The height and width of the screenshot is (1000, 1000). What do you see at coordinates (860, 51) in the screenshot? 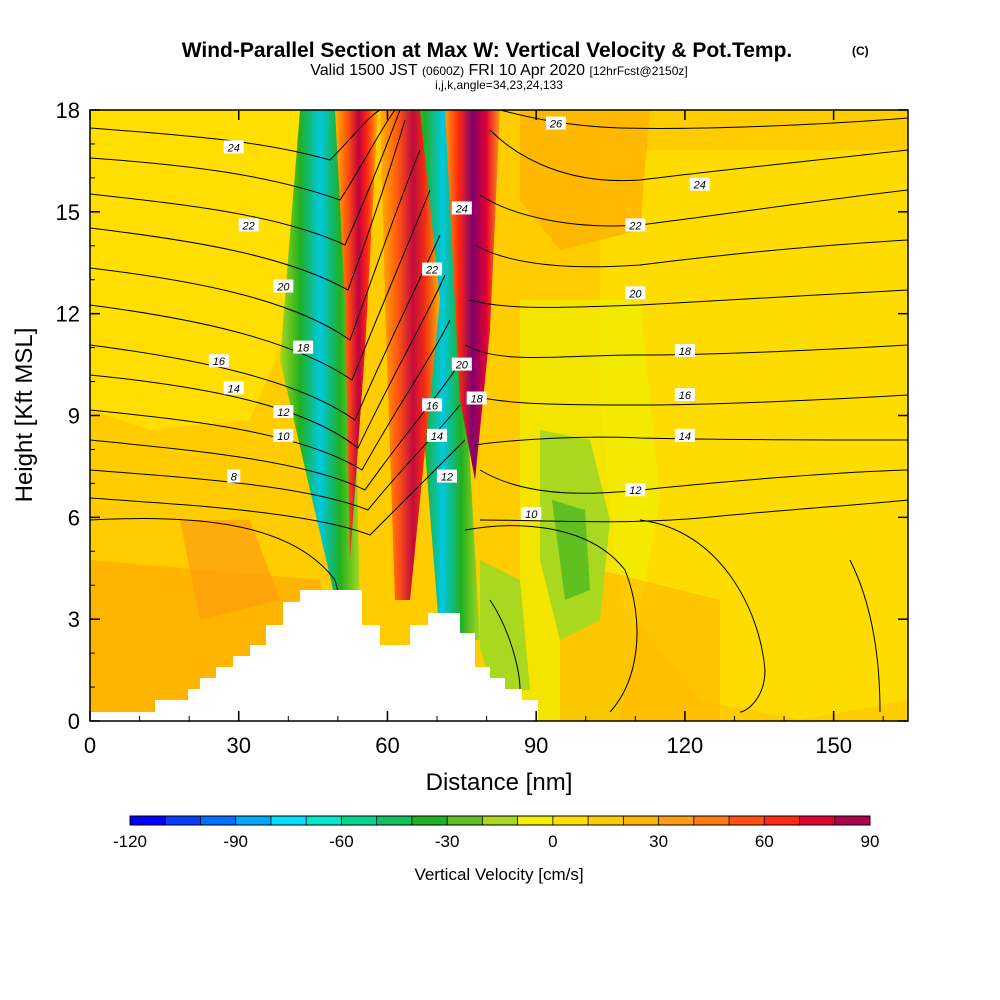
I see `title-mark: (C)` at bounding box center [860, 51].